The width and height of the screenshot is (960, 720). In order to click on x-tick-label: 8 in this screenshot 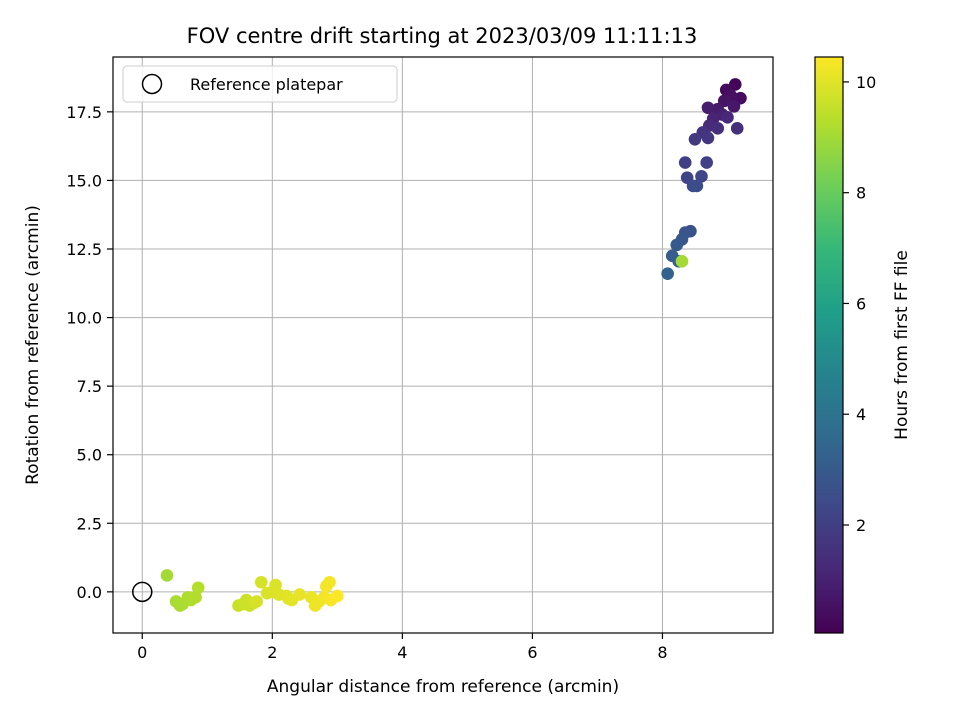, I will do `click(662, 652)`.